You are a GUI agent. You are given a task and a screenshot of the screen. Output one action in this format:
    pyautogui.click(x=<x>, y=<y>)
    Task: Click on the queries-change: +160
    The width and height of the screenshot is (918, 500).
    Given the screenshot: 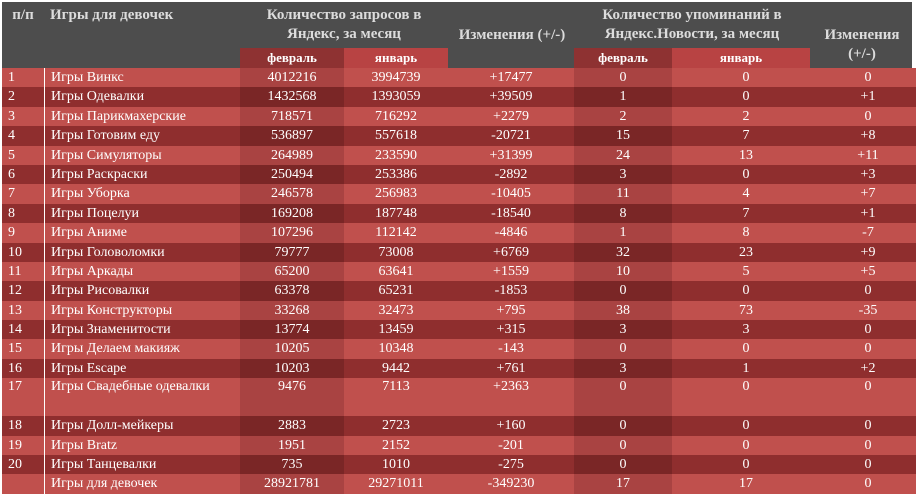 What is the action you would take?
    pyautogui.click(x=511, y=426)
    